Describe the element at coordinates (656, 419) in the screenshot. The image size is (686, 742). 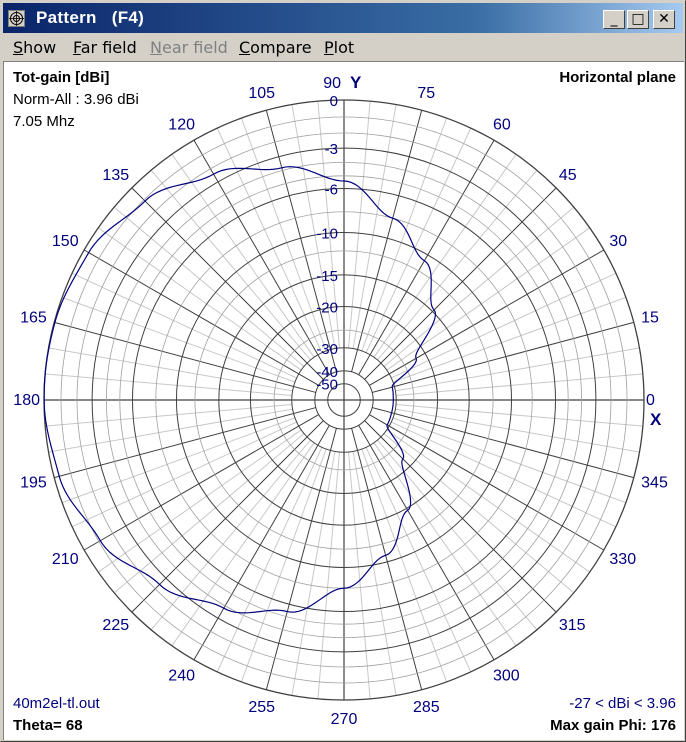
I see `x-axis-label: X` at that location.